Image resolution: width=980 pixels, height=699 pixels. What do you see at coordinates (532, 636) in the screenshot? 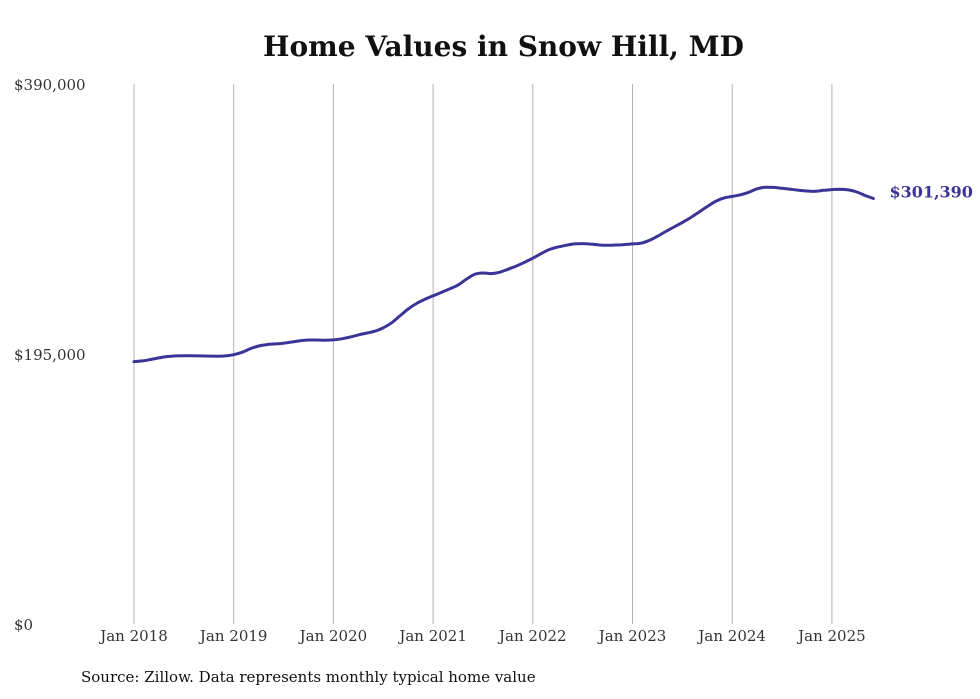
I see `x-tick-label: Jan 2022` at bounding box center [532, 636].